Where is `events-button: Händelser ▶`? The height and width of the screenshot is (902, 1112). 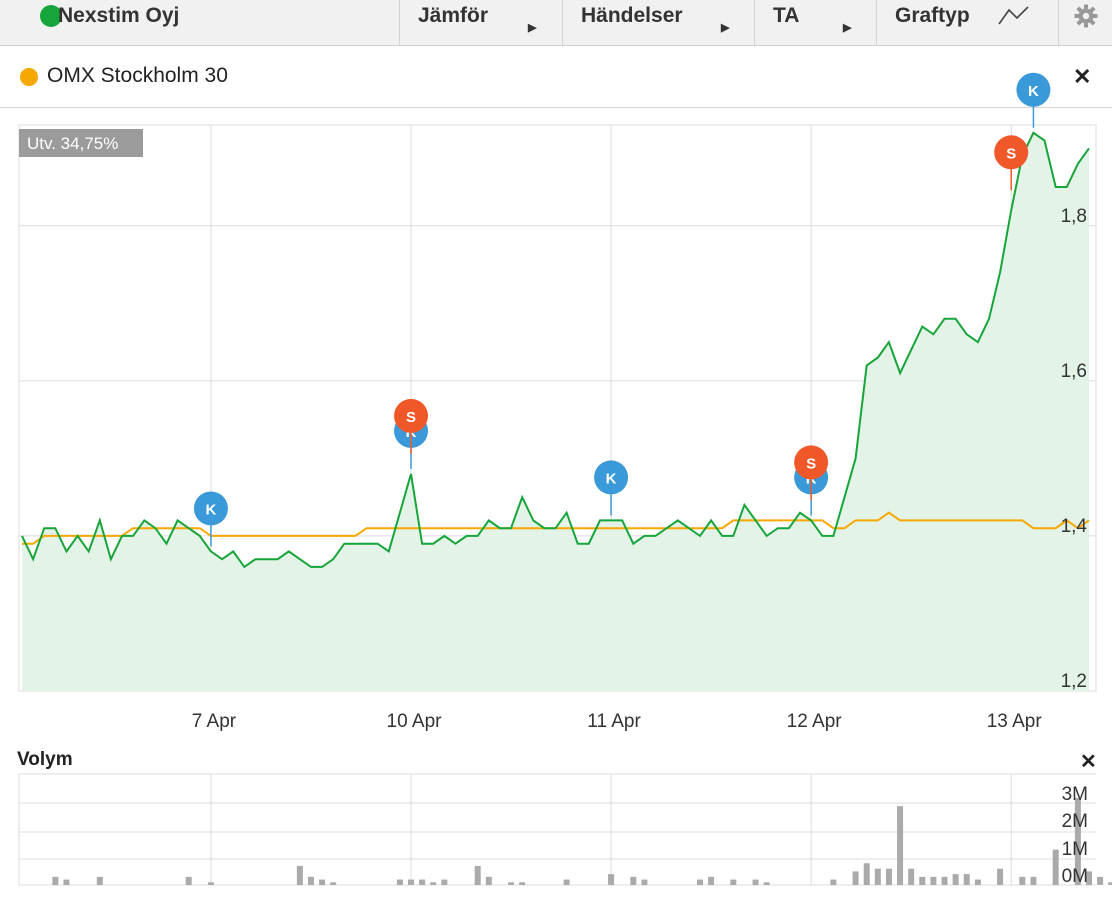
events-button: Händelser ▶ is located at coordinates (658, 23).